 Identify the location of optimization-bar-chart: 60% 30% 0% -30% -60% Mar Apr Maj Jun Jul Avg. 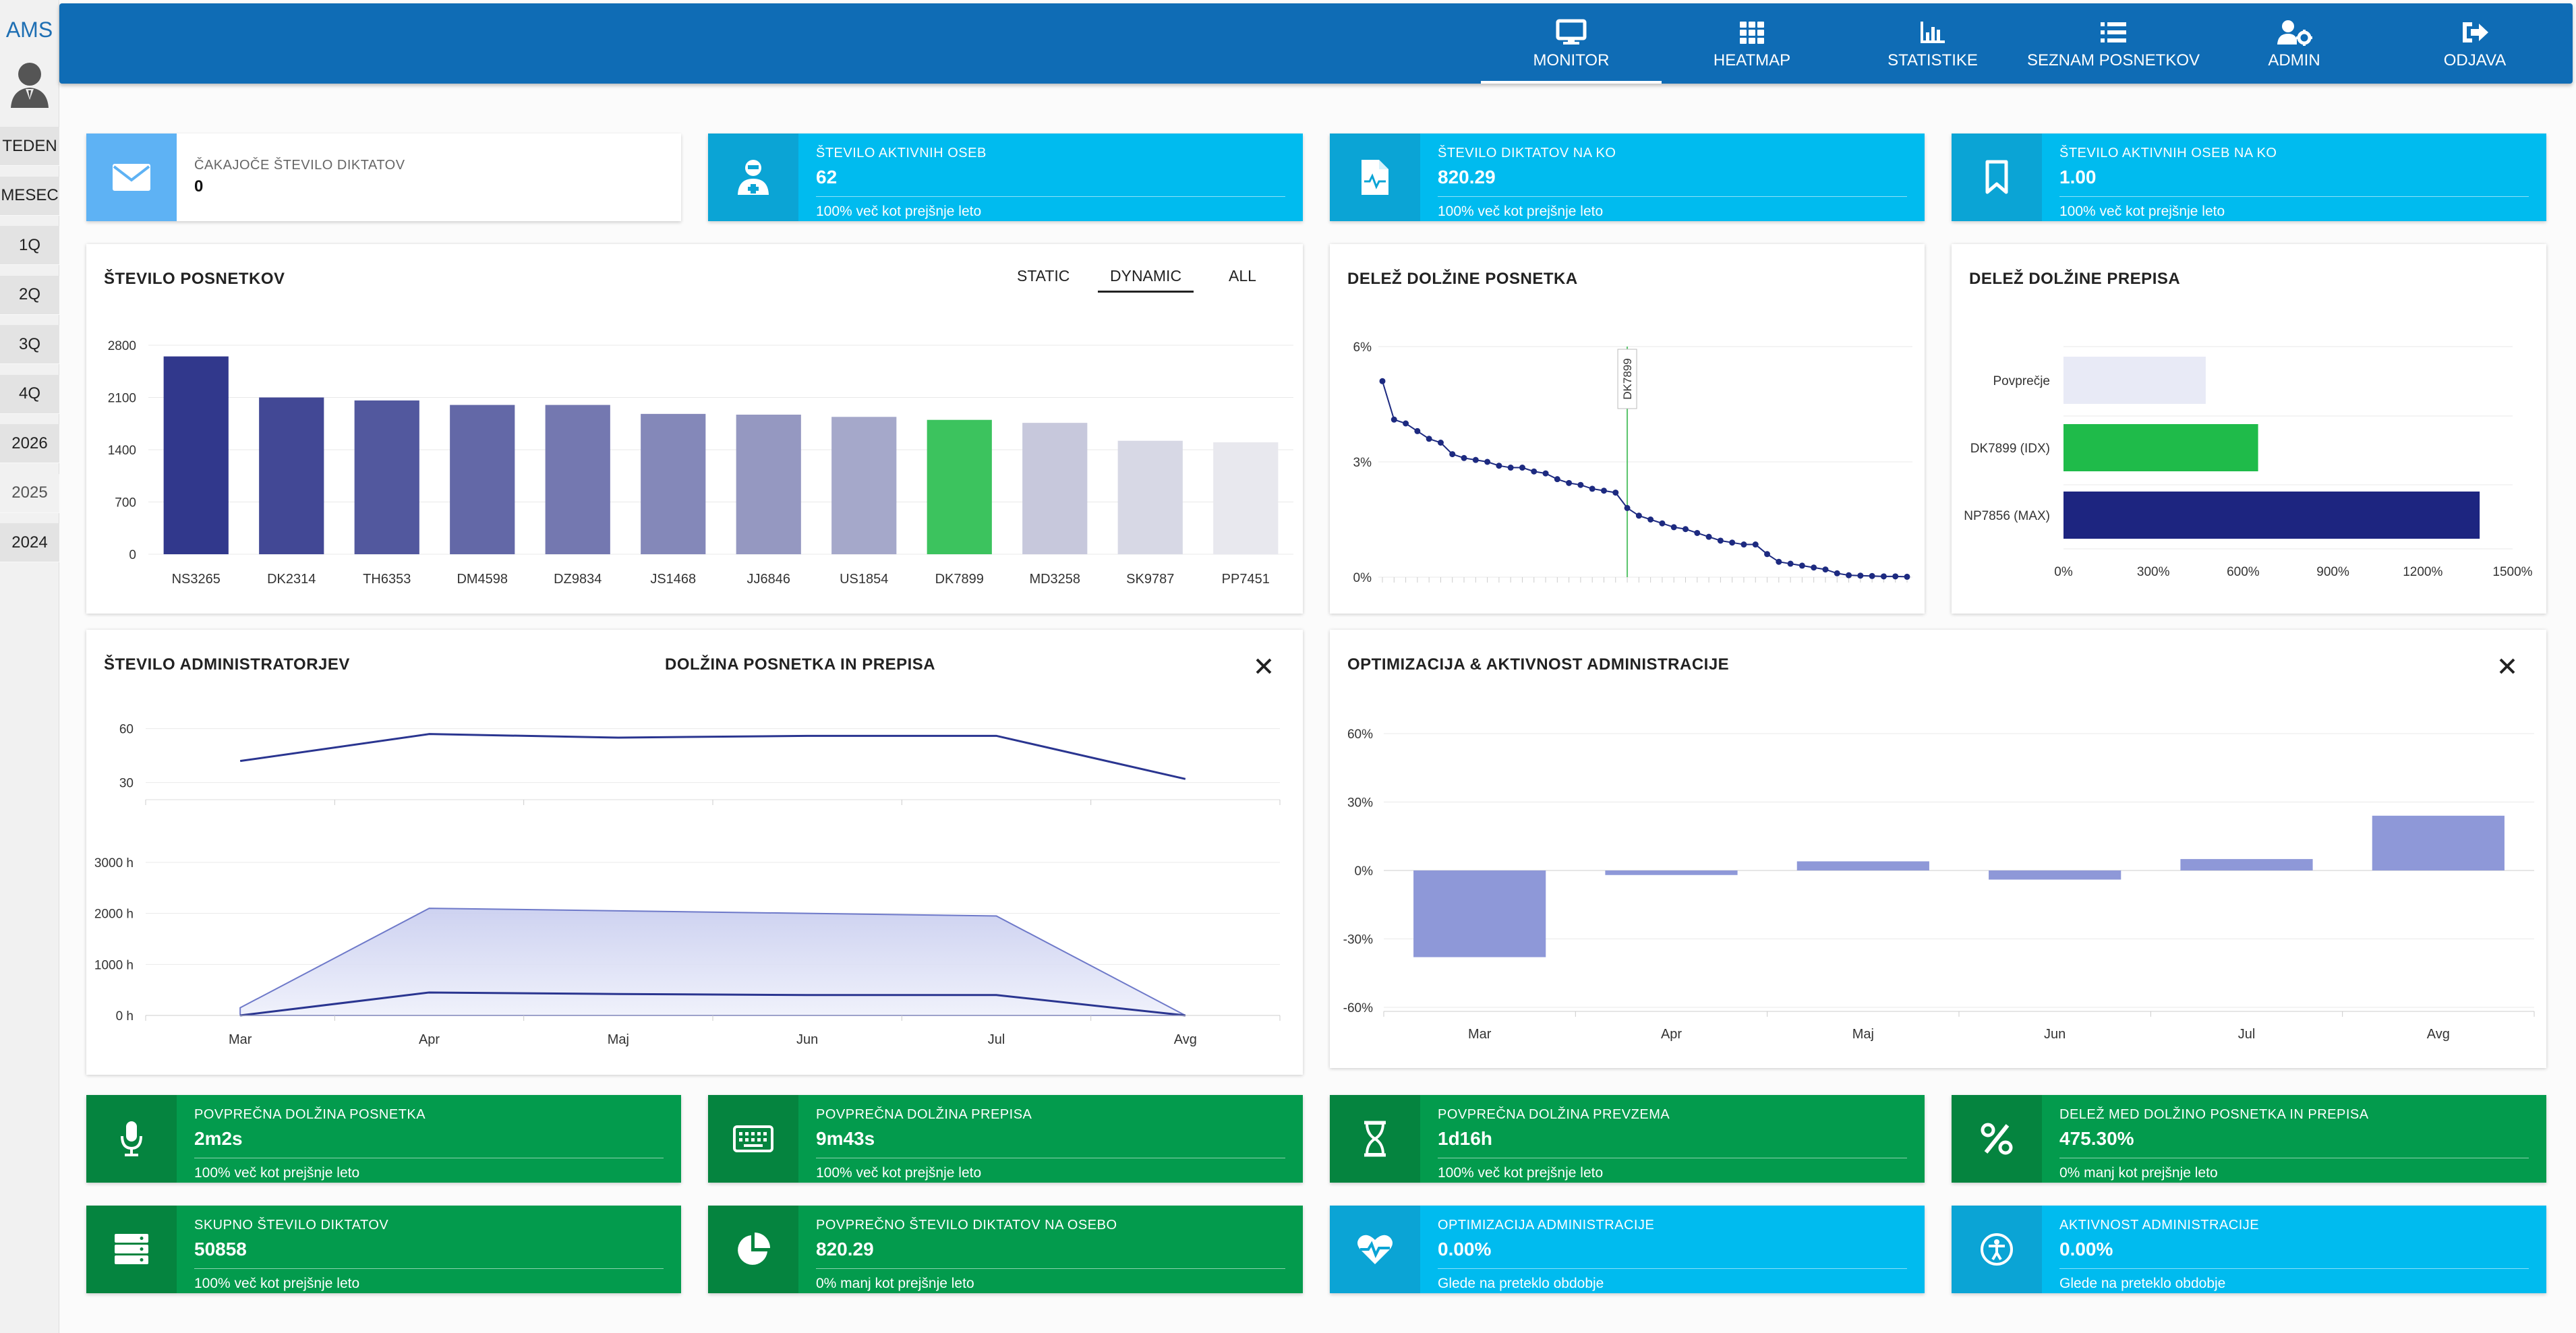
(1939, 885).